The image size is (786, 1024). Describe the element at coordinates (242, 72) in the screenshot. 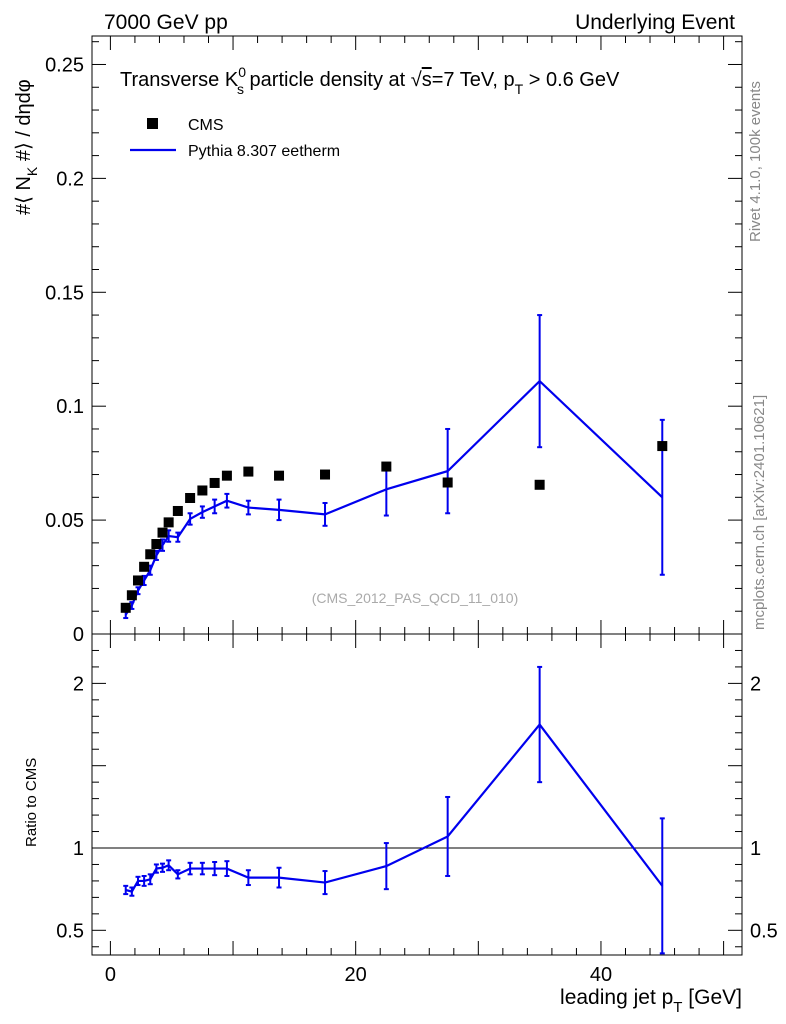

I see `title-k0-superscript: 0` at that location.